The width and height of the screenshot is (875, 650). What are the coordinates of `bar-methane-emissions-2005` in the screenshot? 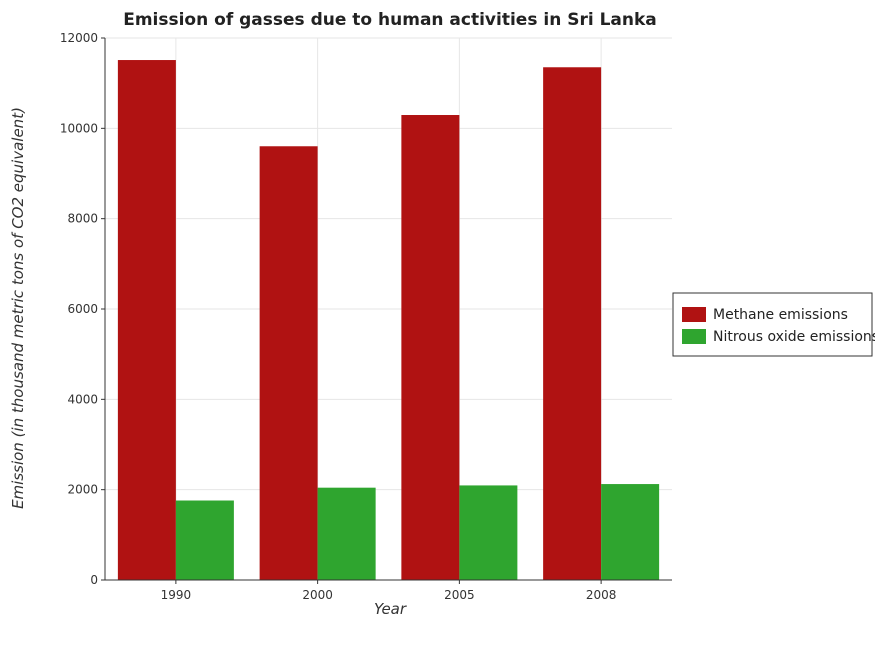 It's located at (430, 348).